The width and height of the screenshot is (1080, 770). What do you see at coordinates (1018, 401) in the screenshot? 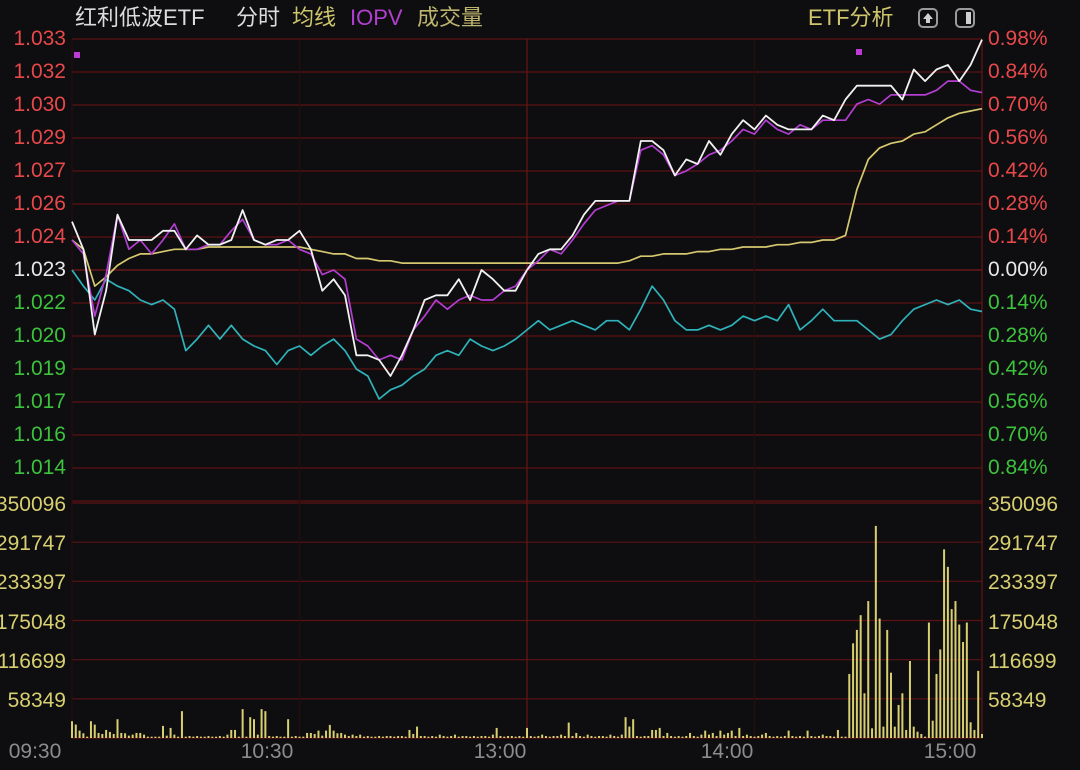
I see `percent-tick-label: 0.56%` at bounding box center [1018, 401].